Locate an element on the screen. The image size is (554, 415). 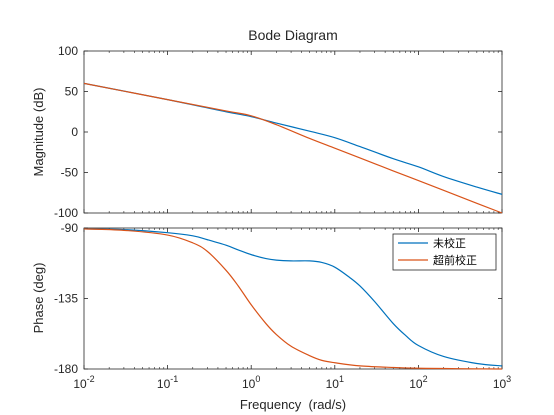
magnitude-ytick-label: -100 is located at coordinates (66, 213).